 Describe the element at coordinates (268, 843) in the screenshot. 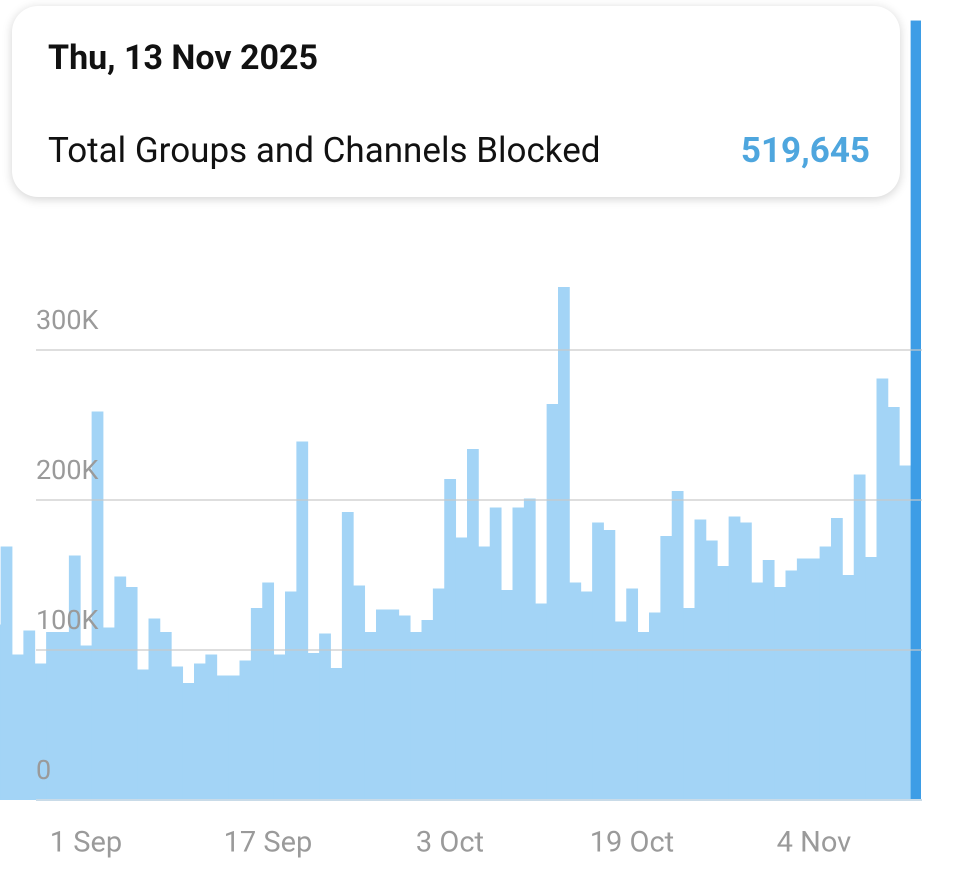

I see `x-tick-label: 17 Sep` at that location.